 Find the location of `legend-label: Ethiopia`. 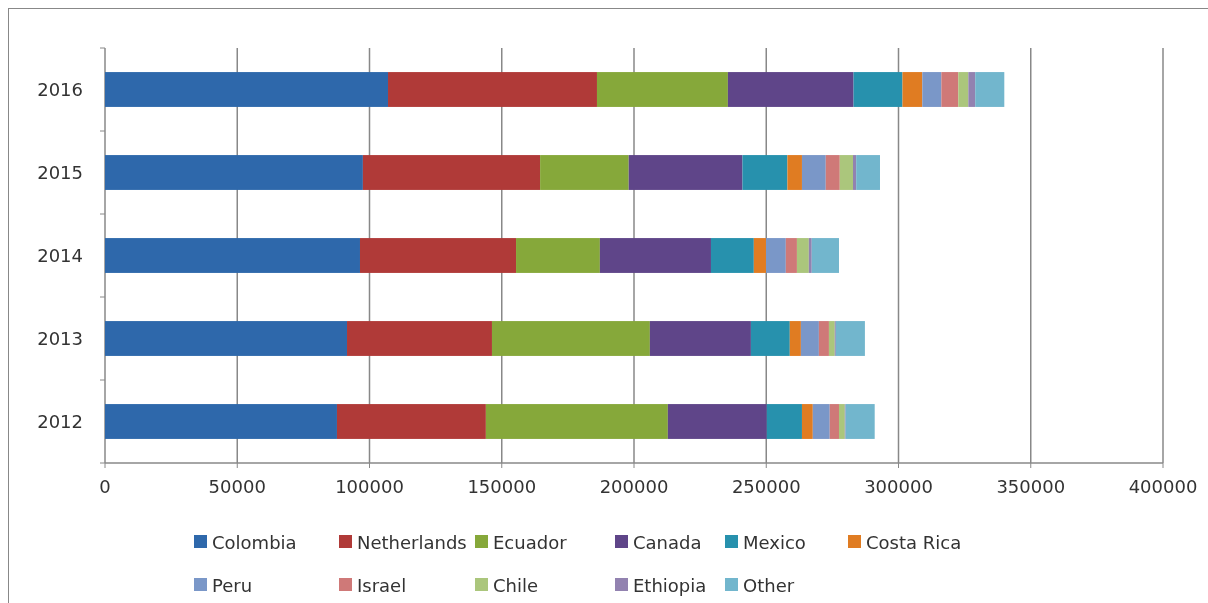

legend-label: Ethiopia is located at coordinates (670, 585).